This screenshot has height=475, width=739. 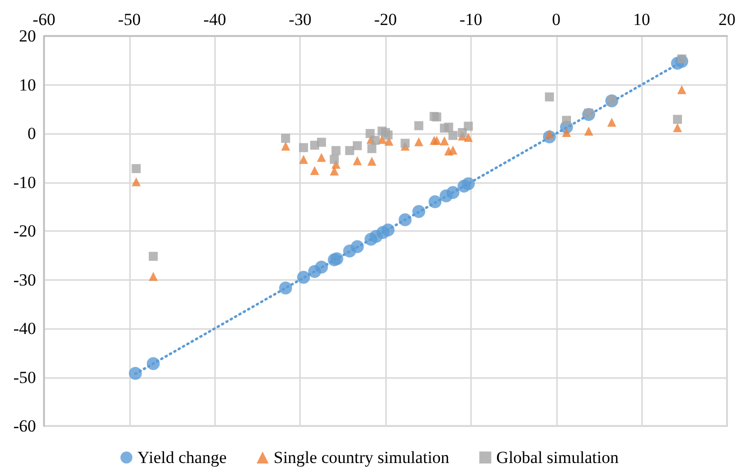 What do you see at coordinates (214, 19) in the screenshot?
I see `x-tick-label: -40` at bounding box center [214, 19].